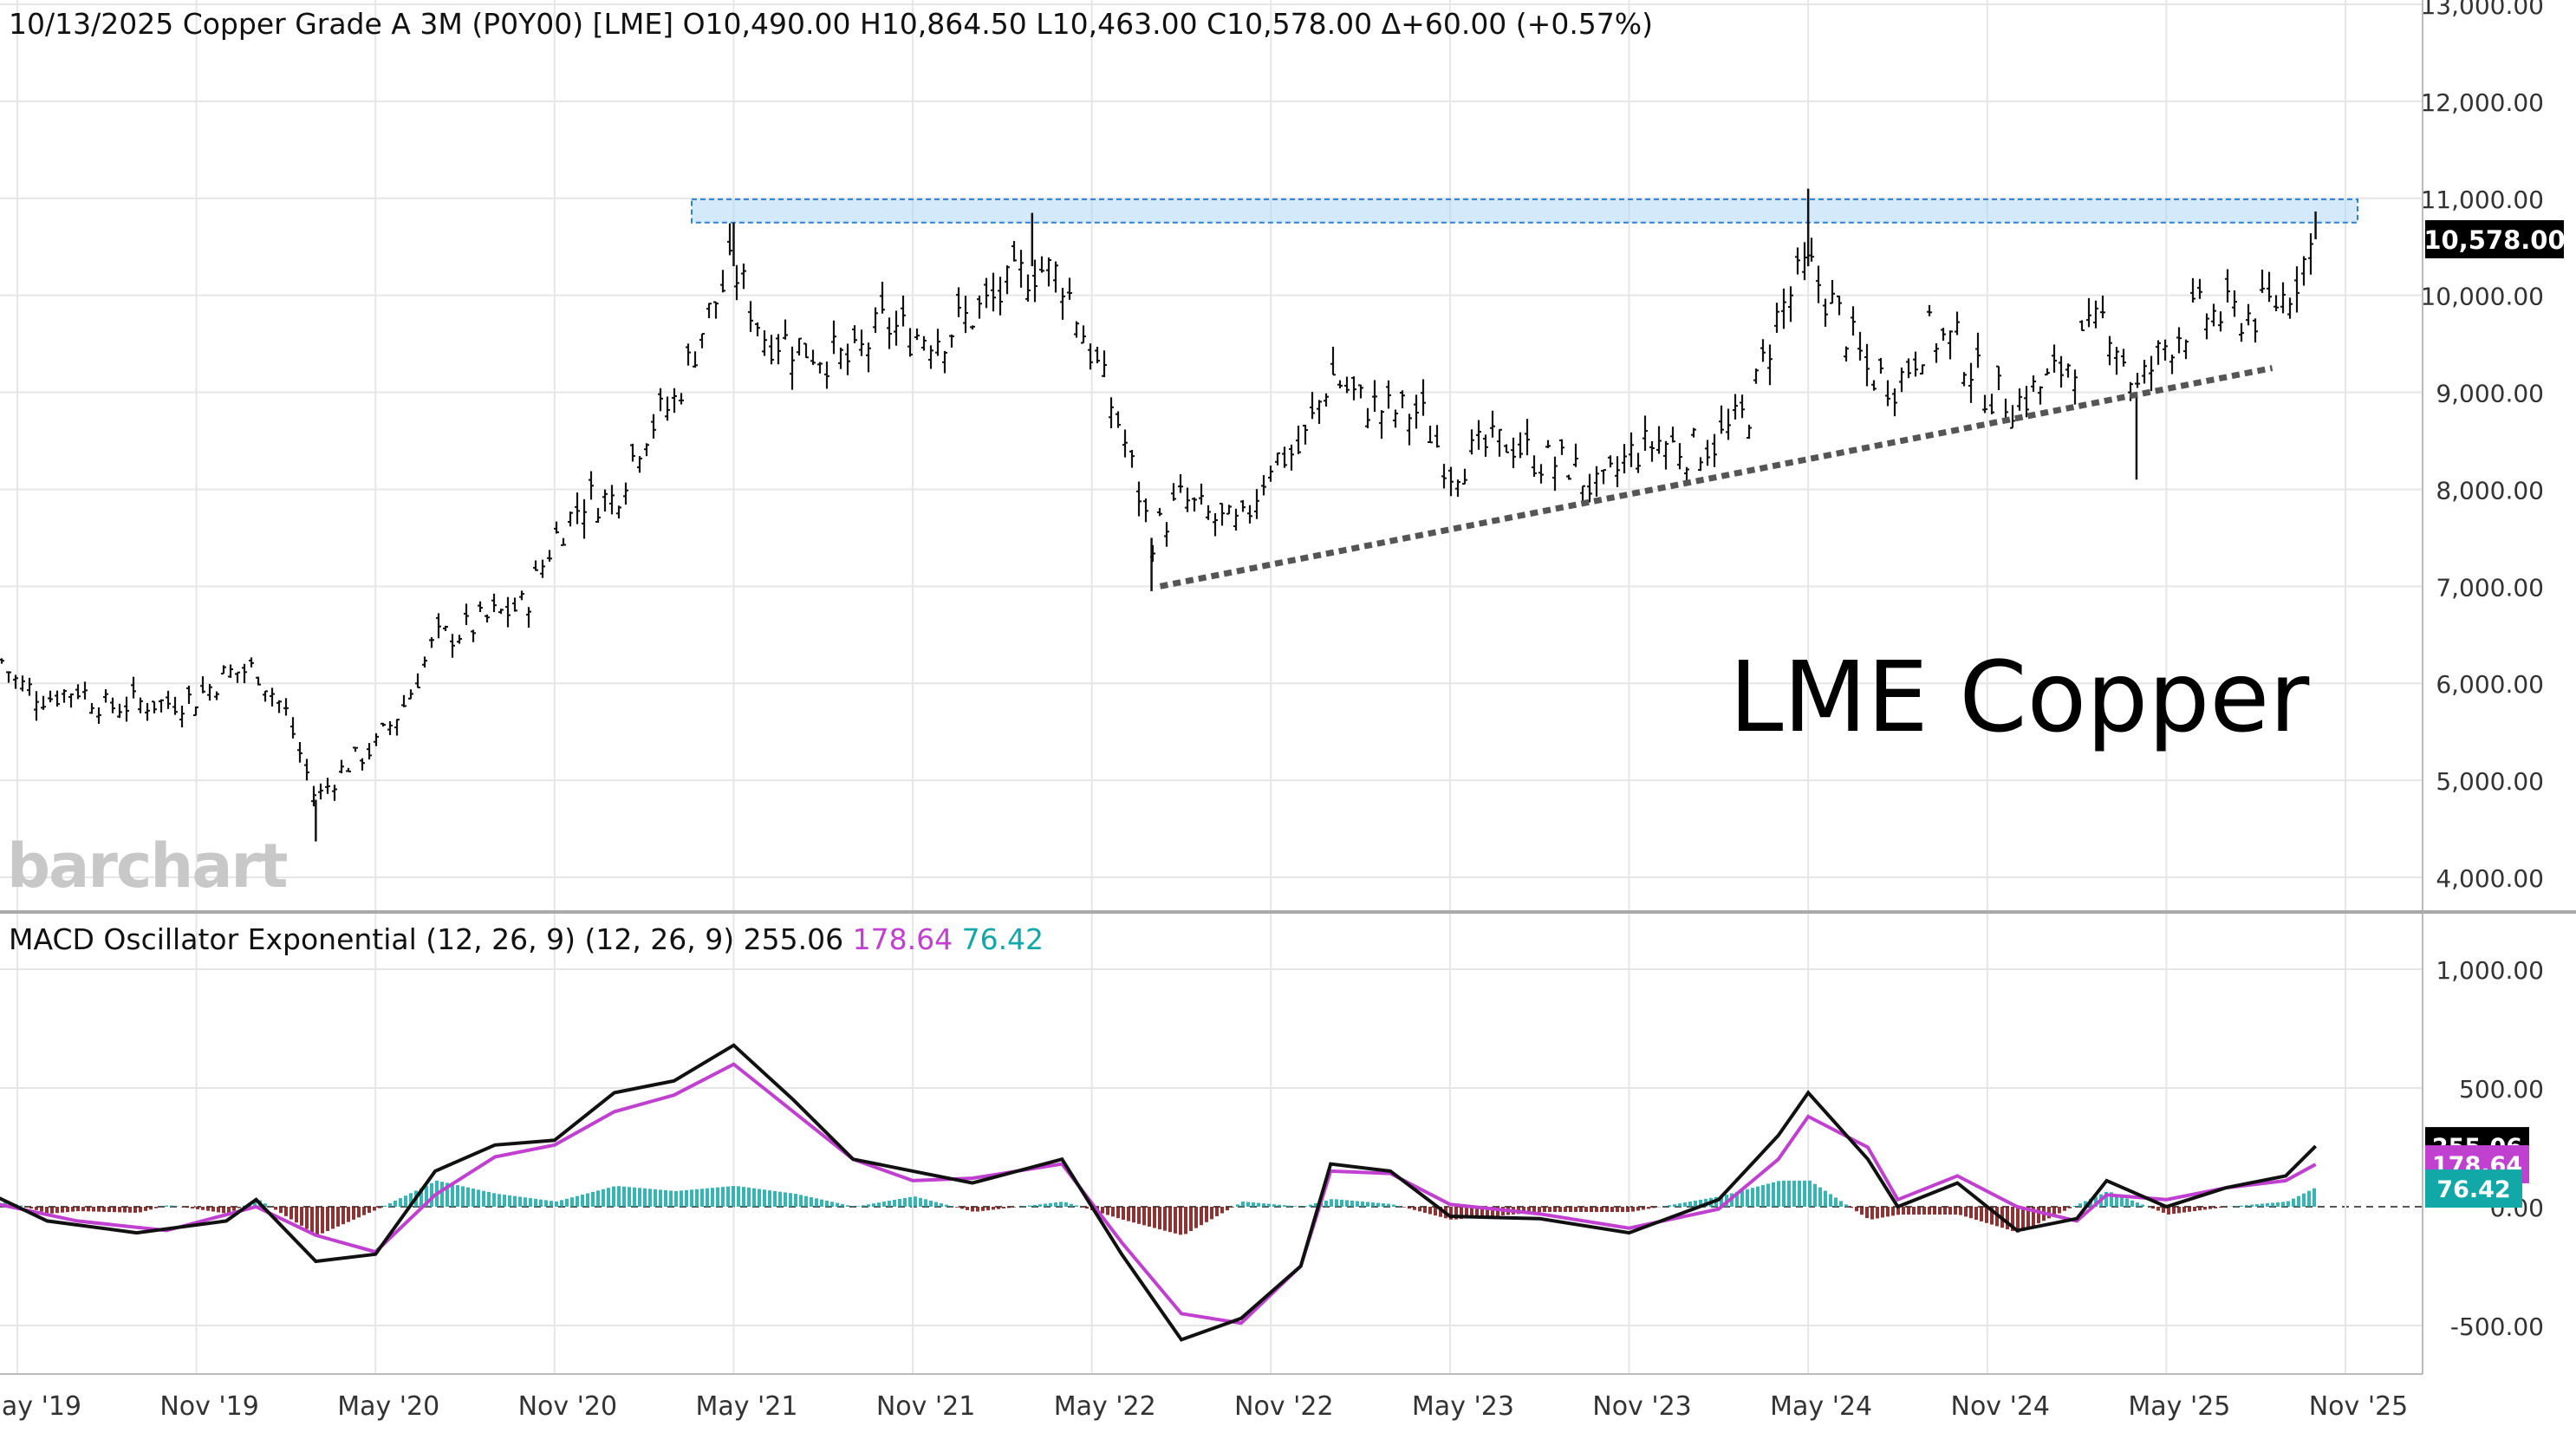  Describe the element at coordinates (1517, 24) in the screenshot. I see `header-change: Δ+60.00 (+0.57%)` at that location.